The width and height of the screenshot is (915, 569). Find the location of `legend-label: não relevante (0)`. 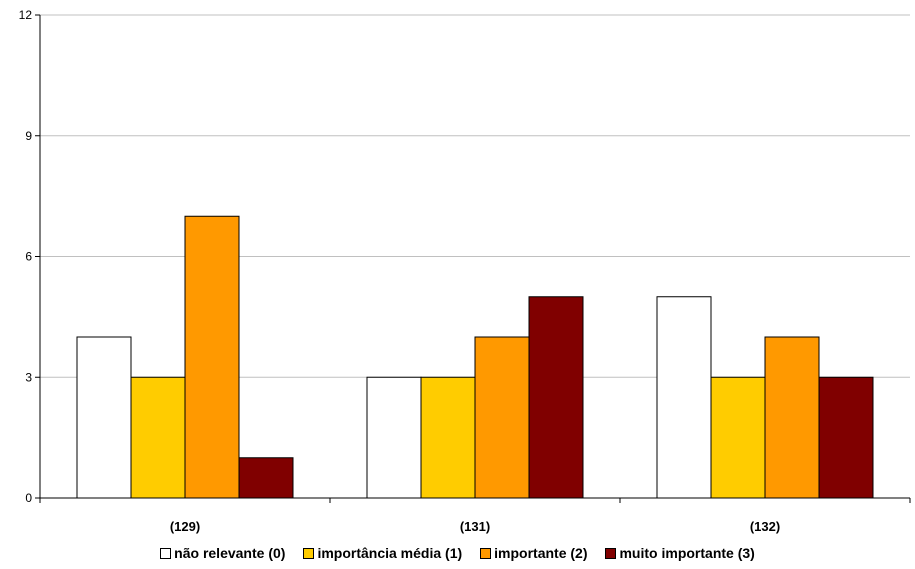

legend-label: não relevante (0) is located at coordinates (230, 553).